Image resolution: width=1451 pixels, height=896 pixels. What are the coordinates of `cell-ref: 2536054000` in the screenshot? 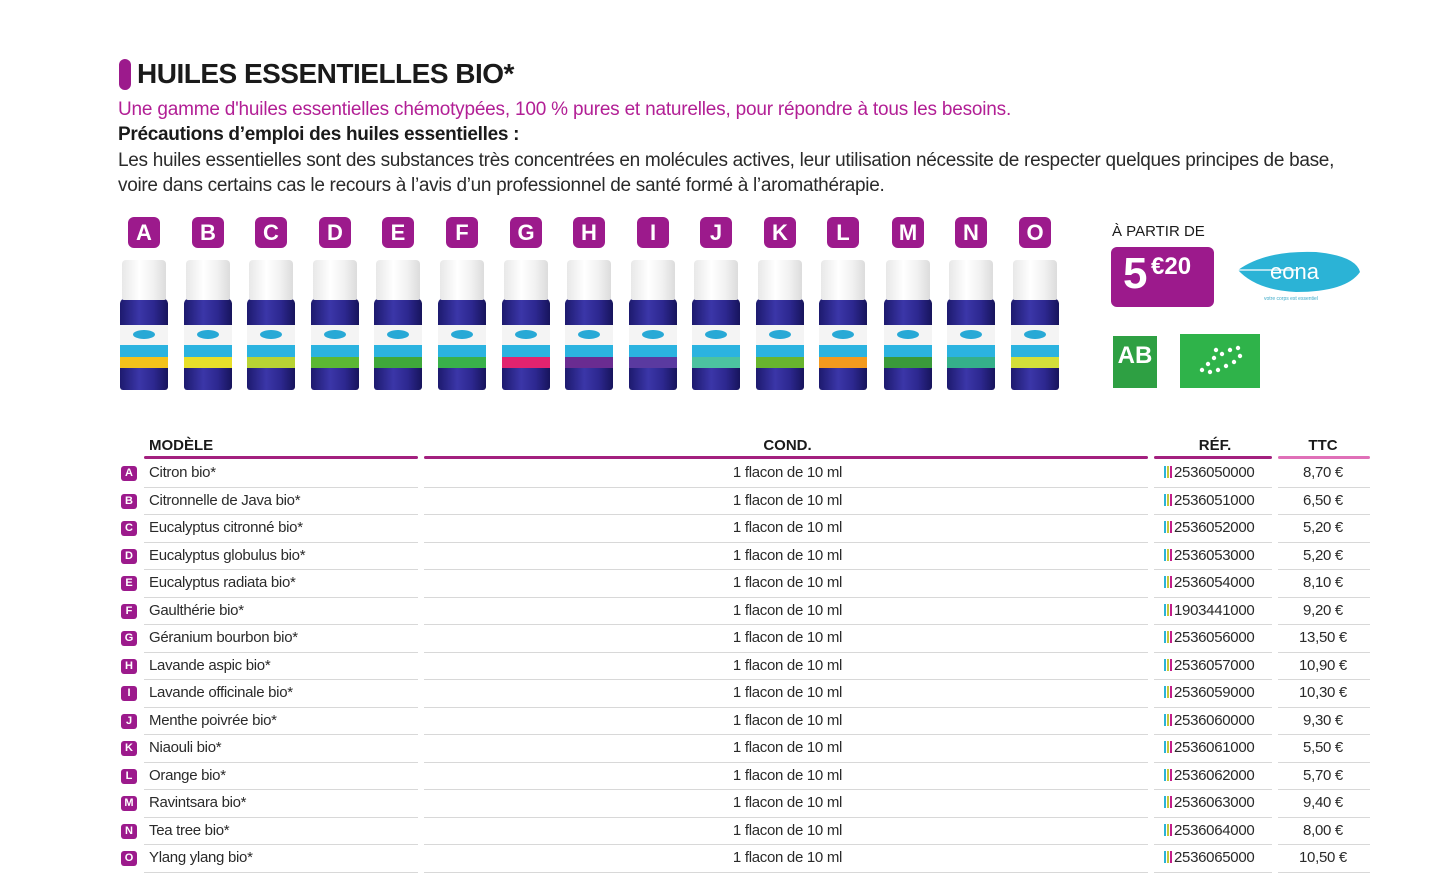 It's located at (1209, 583).